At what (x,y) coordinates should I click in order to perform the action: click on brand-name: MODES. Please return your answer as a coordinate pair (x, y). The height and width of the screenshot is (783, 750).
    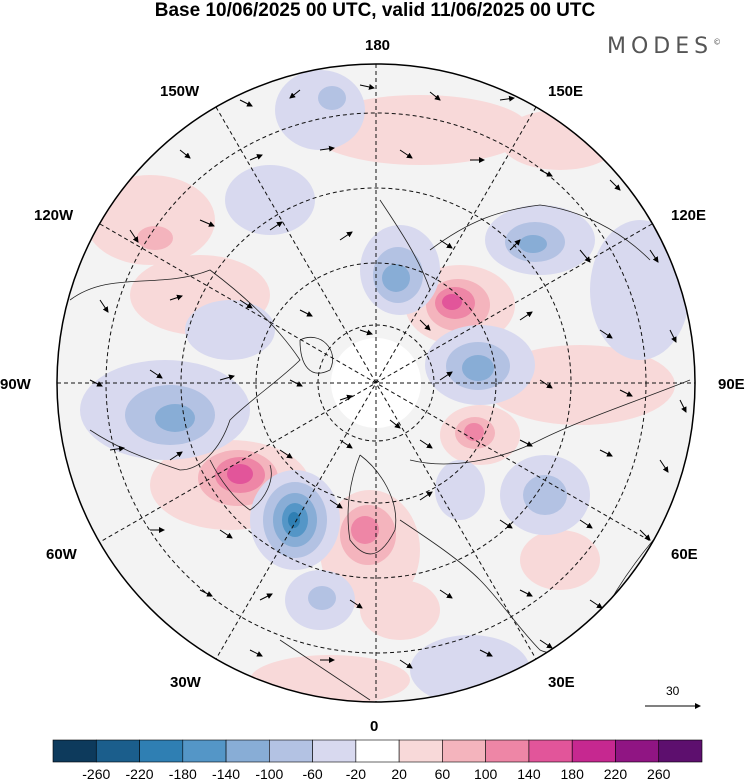
    Looking at the image, I should click on (660, 46).